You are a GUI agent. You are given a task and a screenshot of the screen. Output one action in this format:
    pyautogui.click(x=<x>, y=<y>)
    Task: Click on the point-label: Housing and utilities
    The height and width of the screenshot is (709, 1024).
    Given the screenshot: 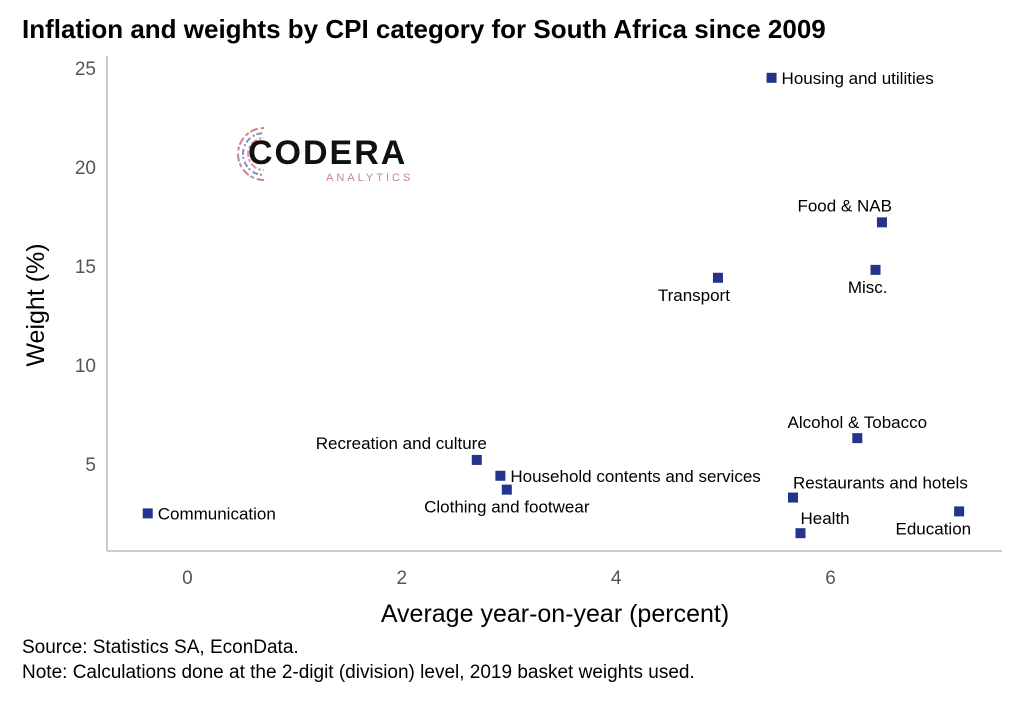 What is the action you would take?
    pyautogui.click(x=858, y=78)
    